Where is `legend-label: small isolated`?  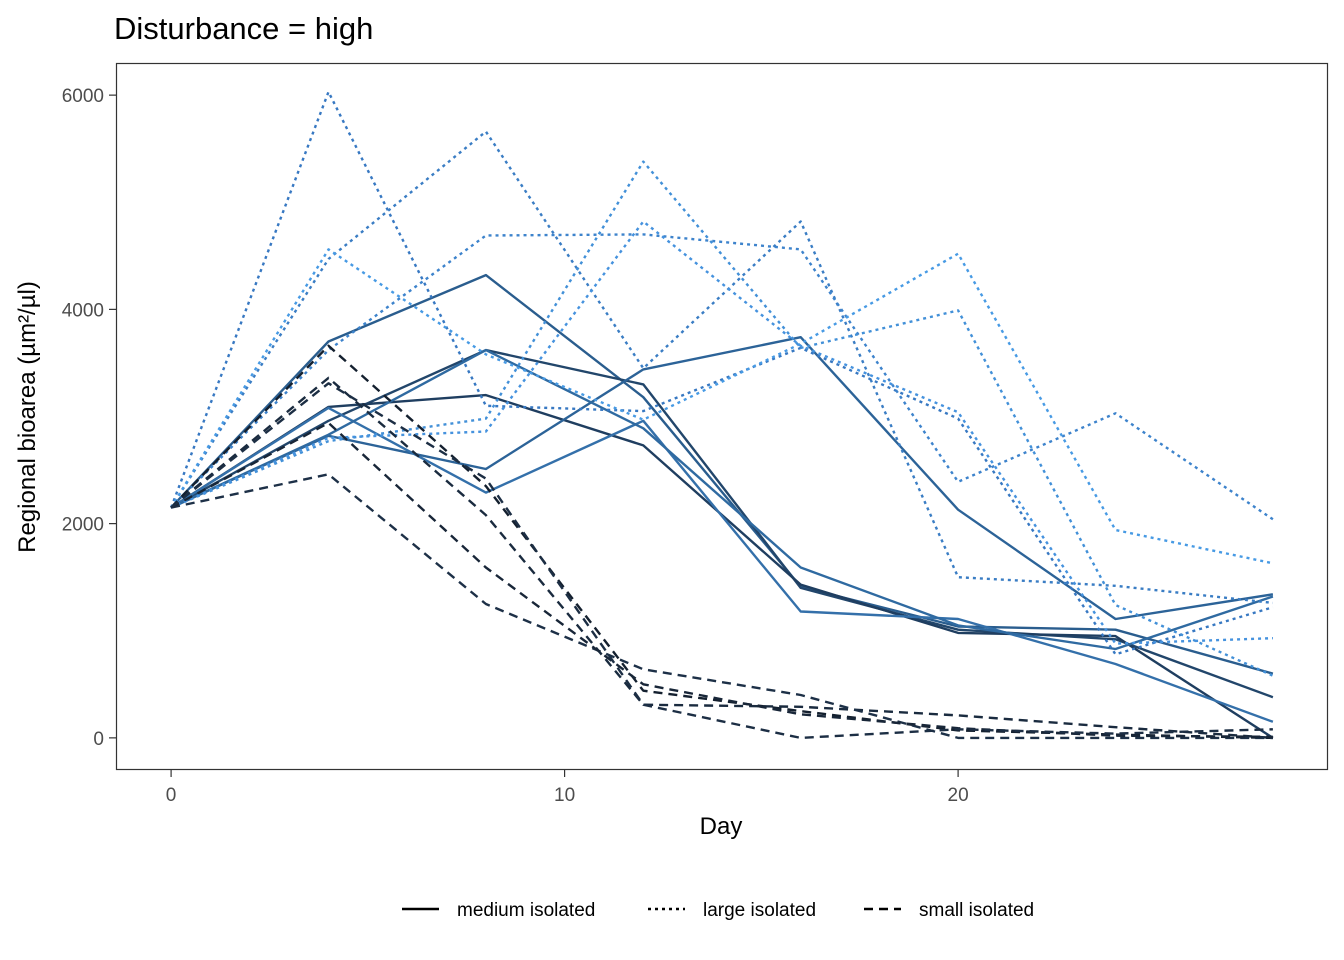 legend-label: small isolated is located at coordinates (976, 910).